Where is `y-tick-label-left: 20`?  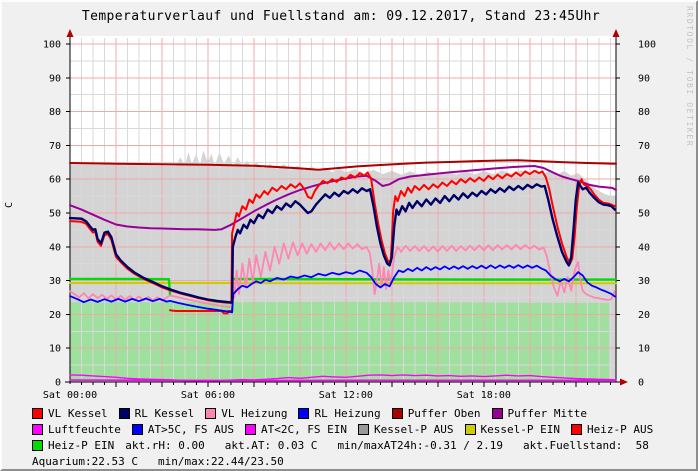 y-tick-label-left: 20 is located at coordinates (55, 315).